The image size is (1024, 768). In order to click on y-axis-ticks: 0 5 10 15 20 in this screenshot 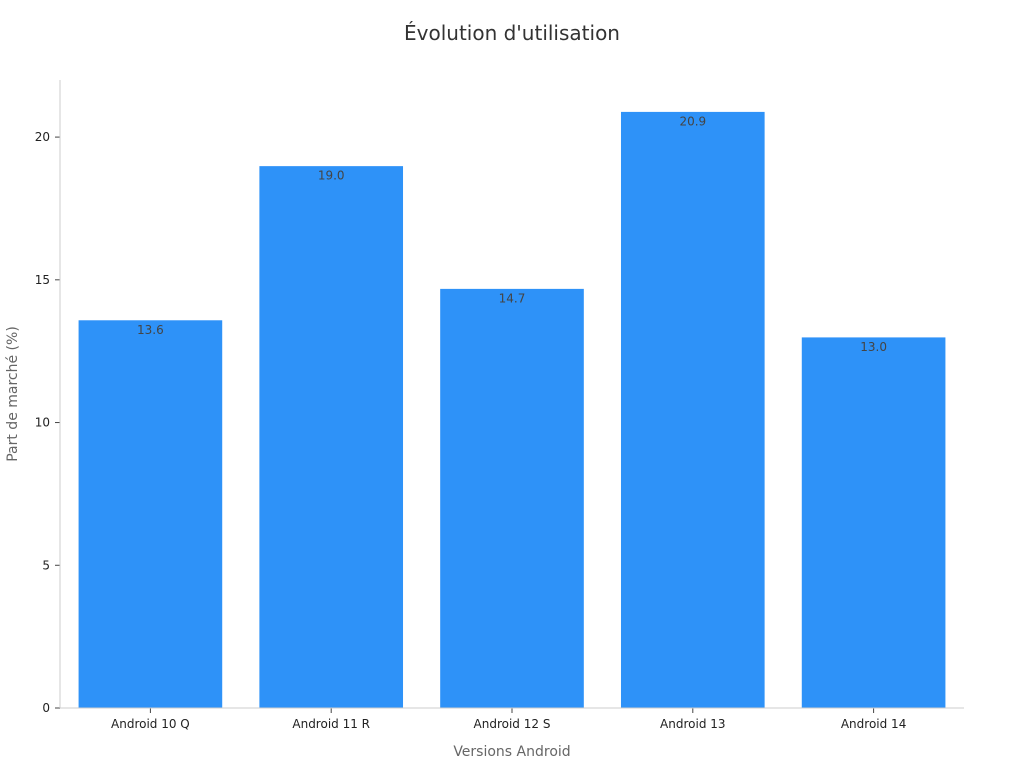, I will do `click(47, 422)`.